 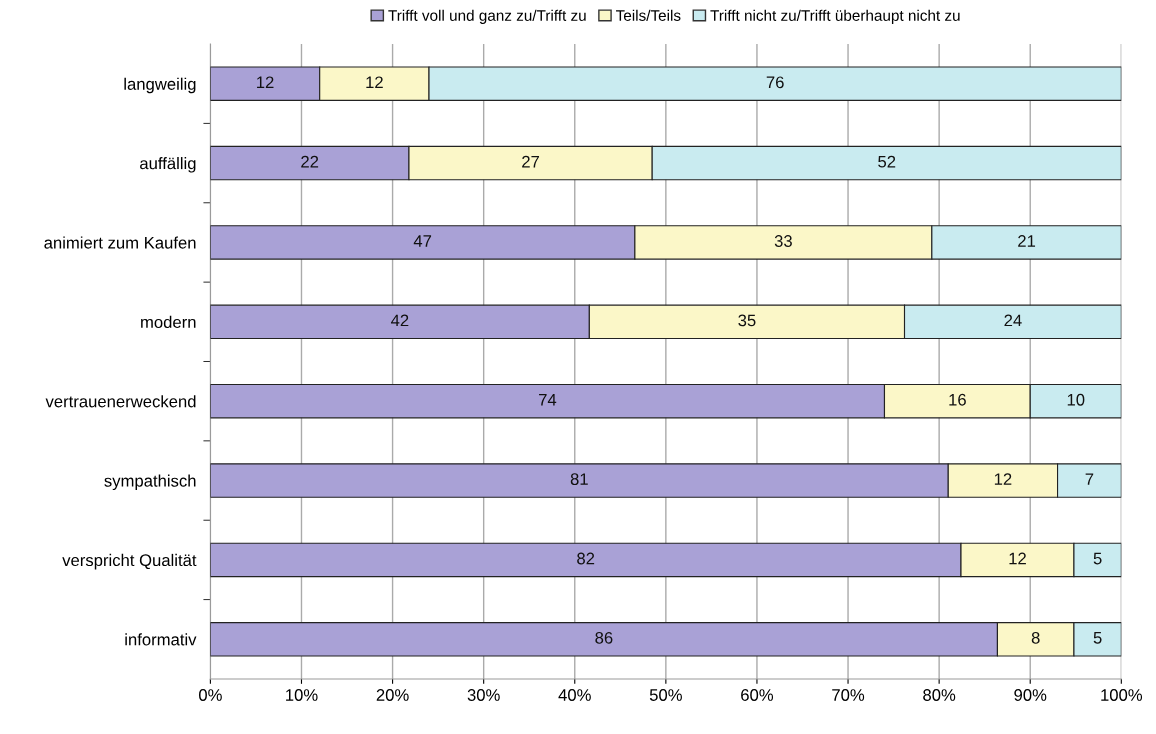 What do you see at coordinates (648, 15) in the screenshot?
I see `legend-label: Teils/Teils` at bounding box center [648, 15].